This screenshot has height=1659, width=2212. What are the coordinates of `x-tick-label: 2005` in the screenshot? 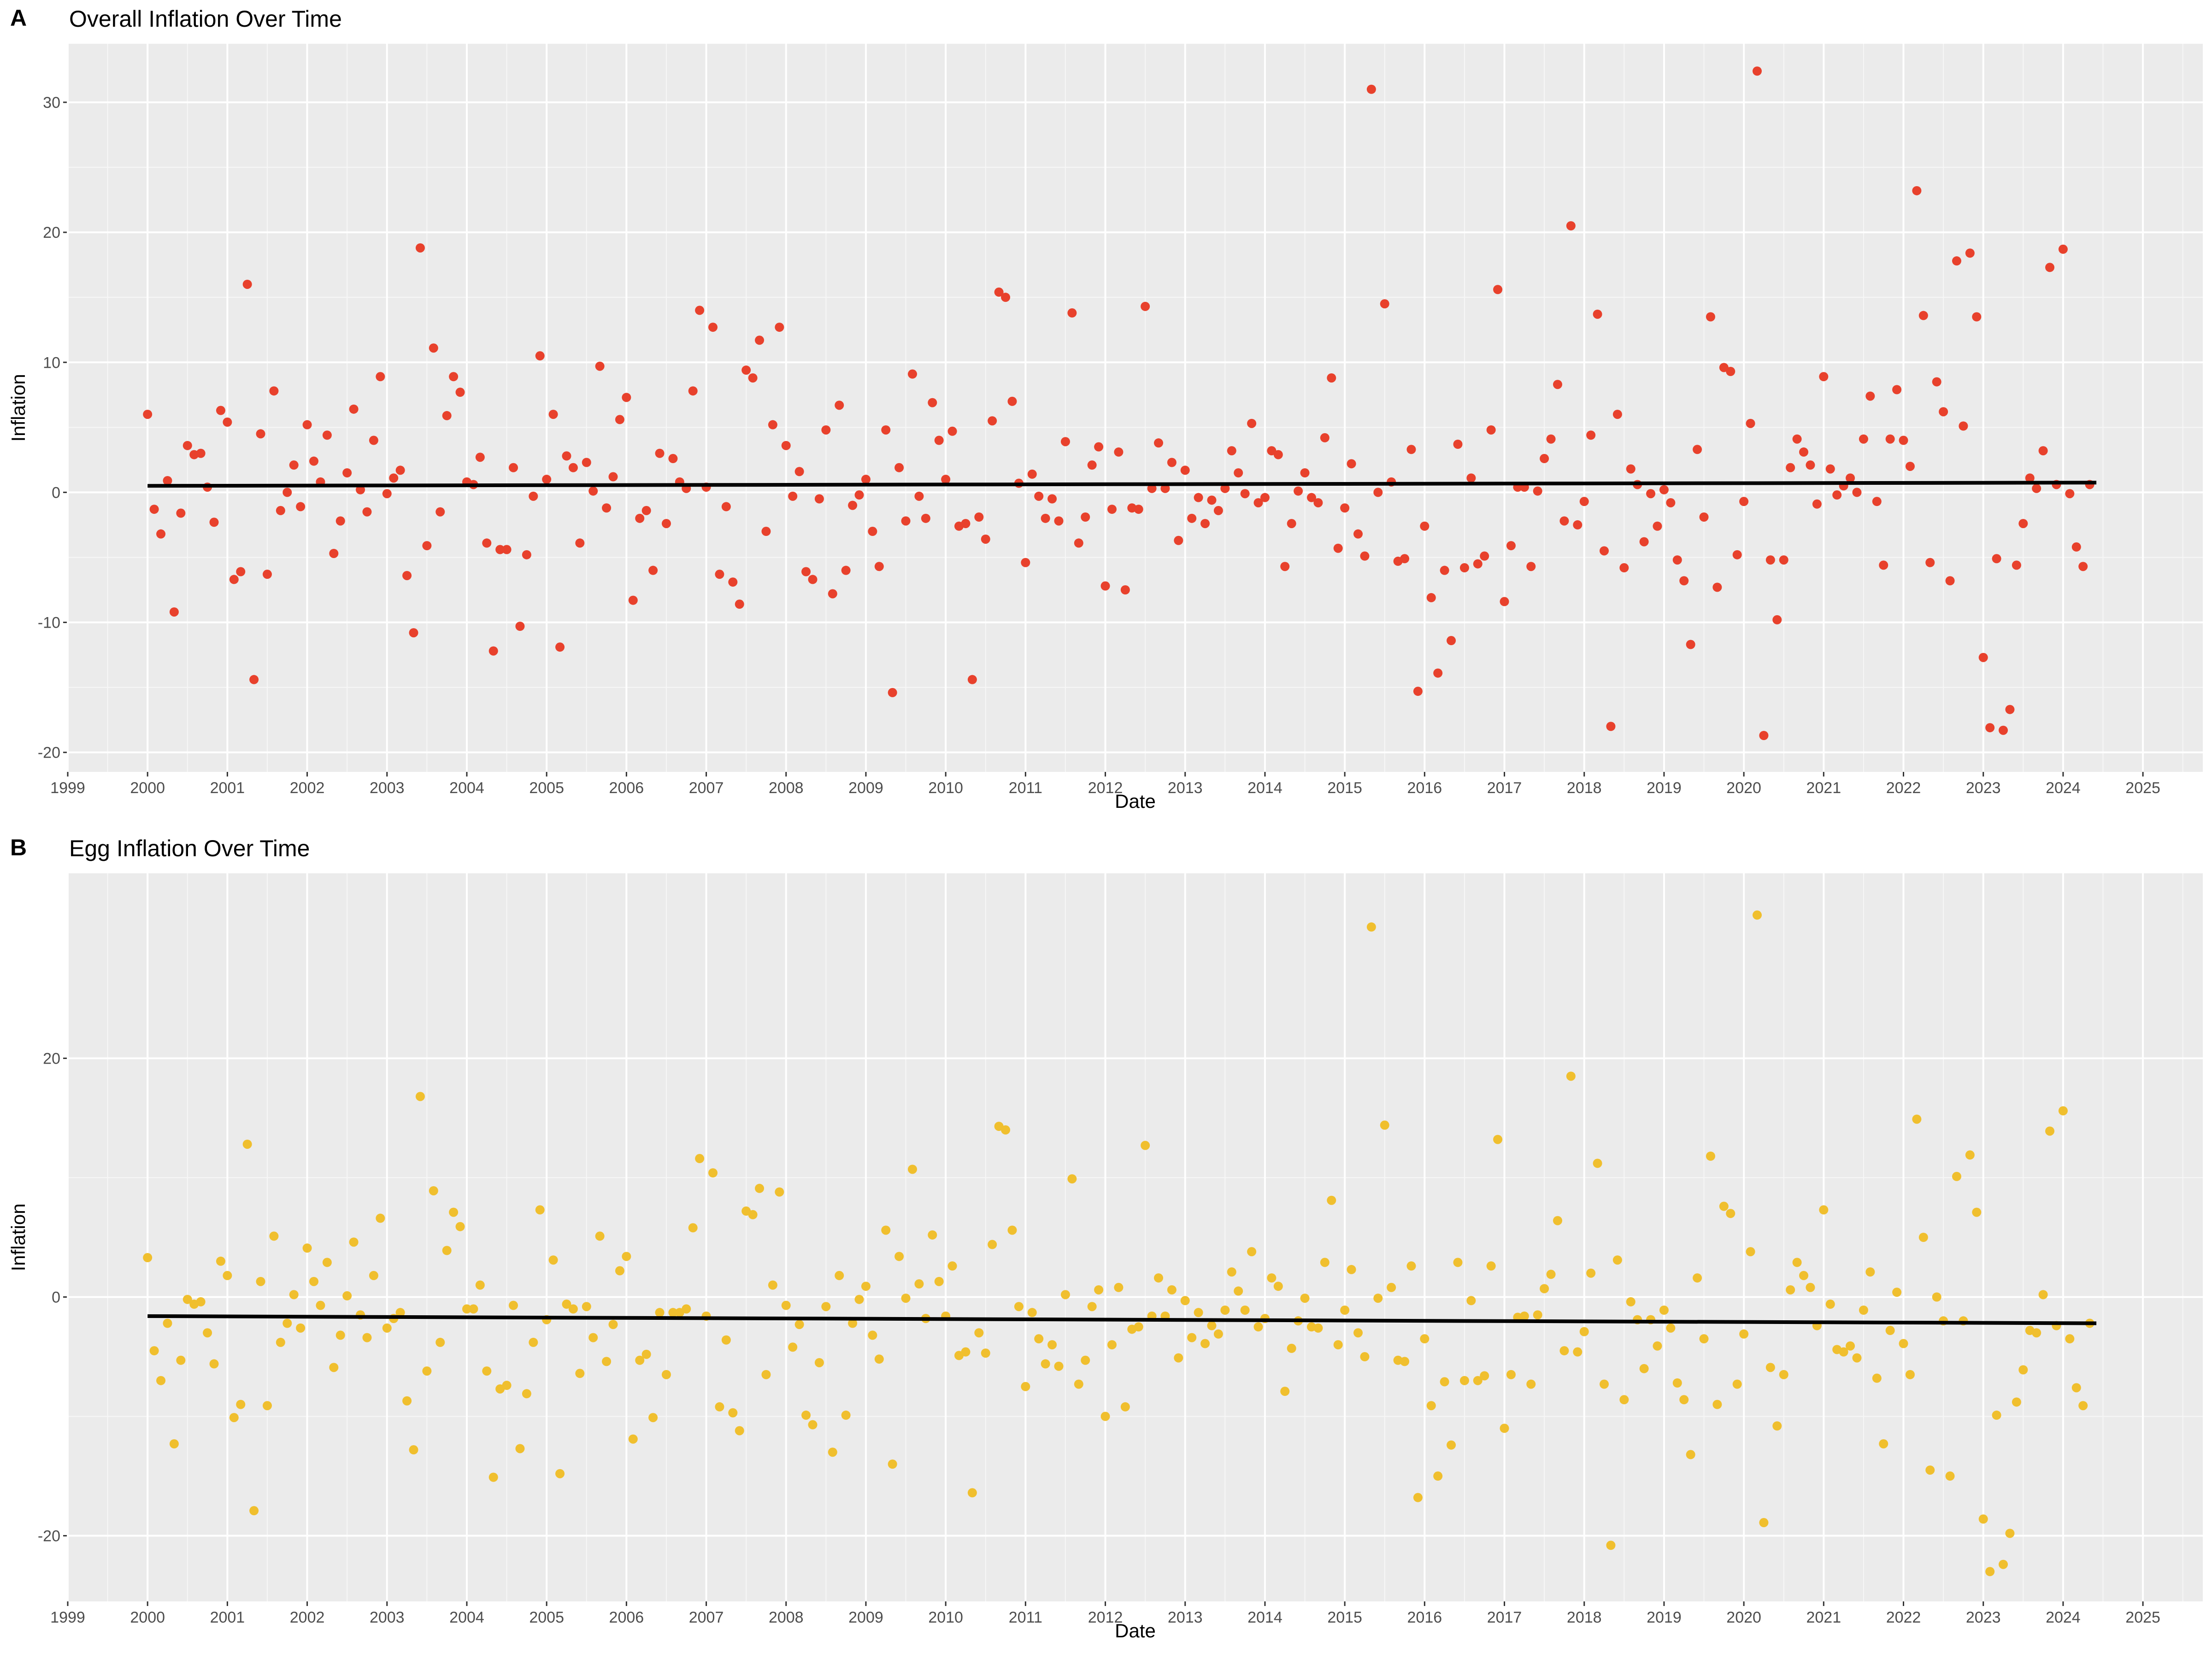 It's located at (546, 788).